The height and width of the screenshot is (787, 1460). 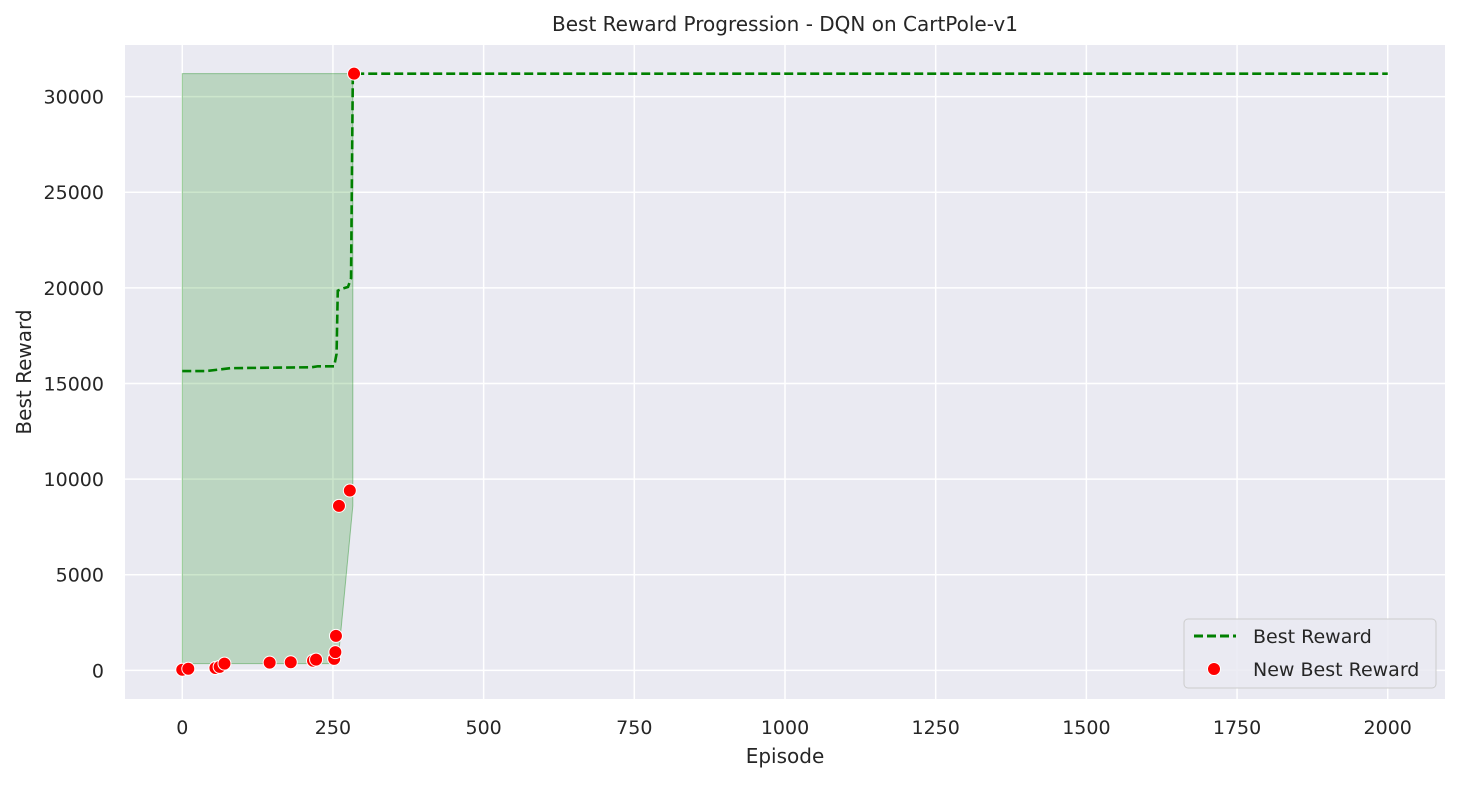 I want to click on legend-marker-swatch, so click(x=1214, y=669).